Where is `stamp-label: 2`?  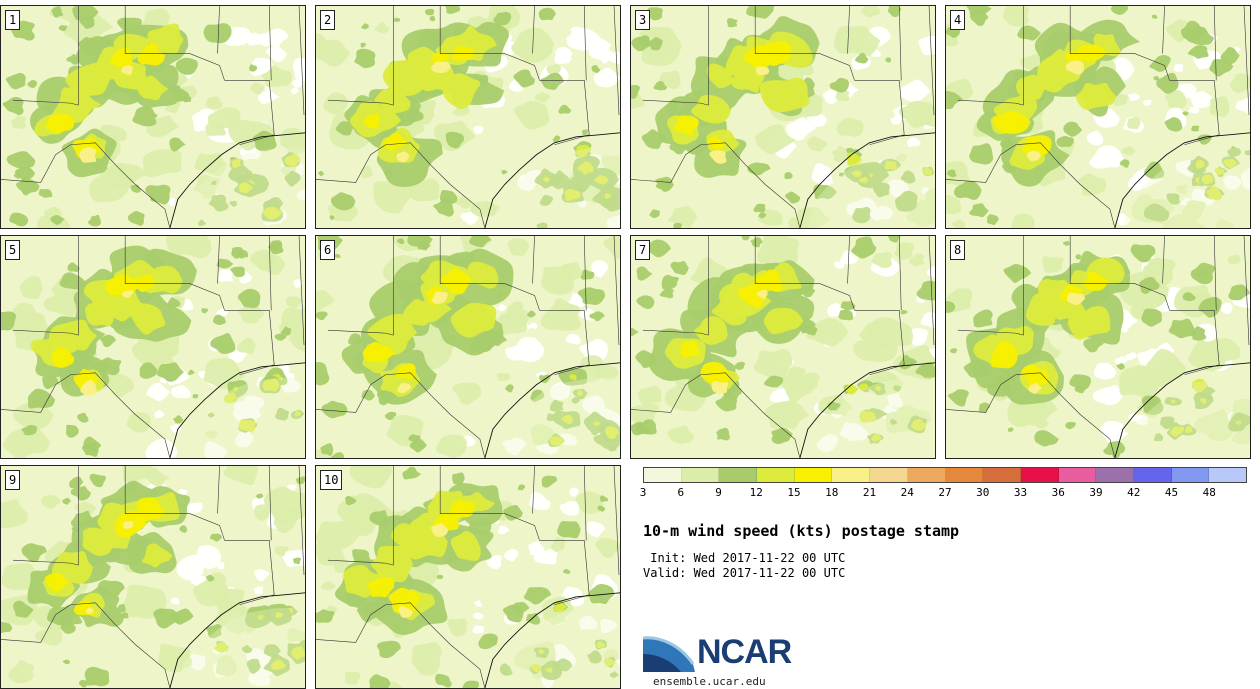
stamp-label: 2 is located at coordinates (328, 20).